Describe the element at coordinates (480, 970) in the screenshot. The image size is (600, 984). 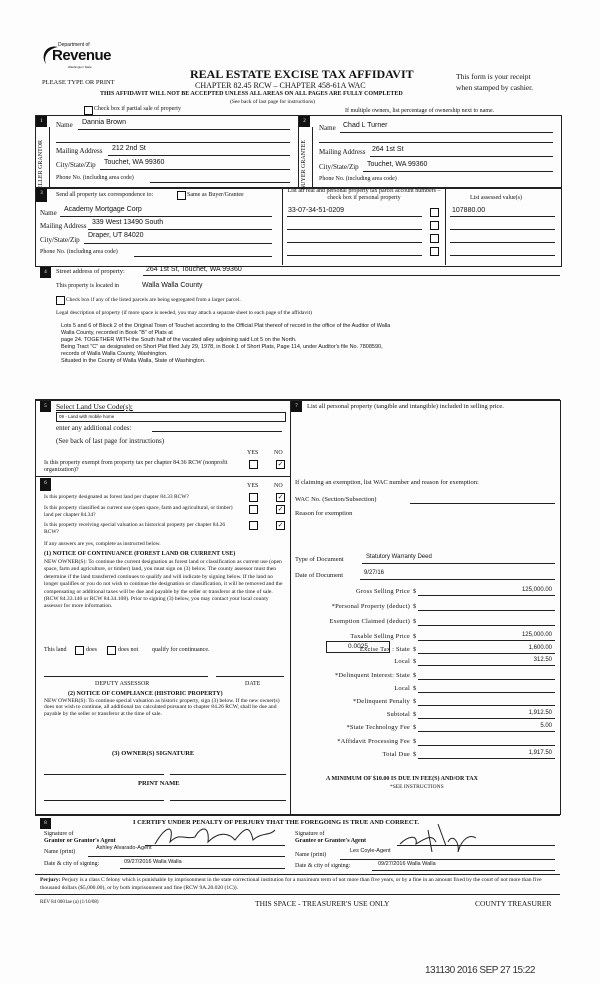
I see `cashier-stamp: 131130 2016 SEP 27 15:22` at that location.